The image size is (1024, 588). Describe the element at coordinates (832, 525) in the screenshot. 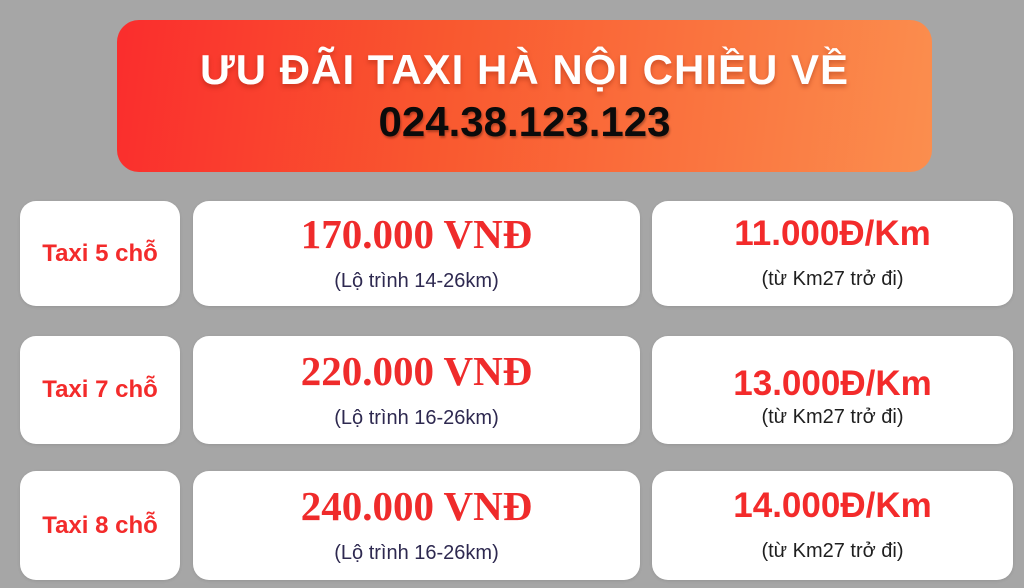

I see `per-km-card: 14.000Đ/Km (từ Km27 trở đi)` at that location.